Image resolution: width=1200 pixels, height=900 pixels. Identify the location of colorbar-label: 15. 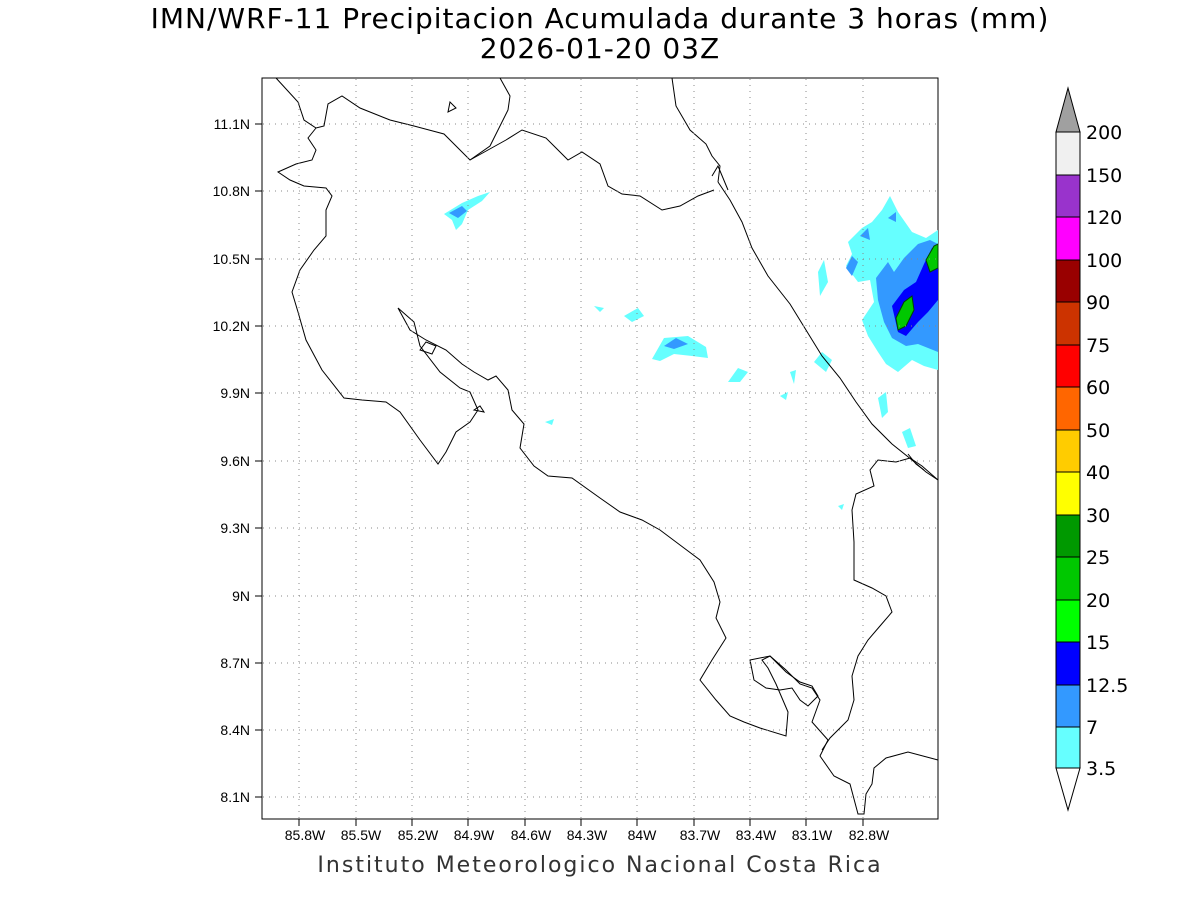
(1098, 643).